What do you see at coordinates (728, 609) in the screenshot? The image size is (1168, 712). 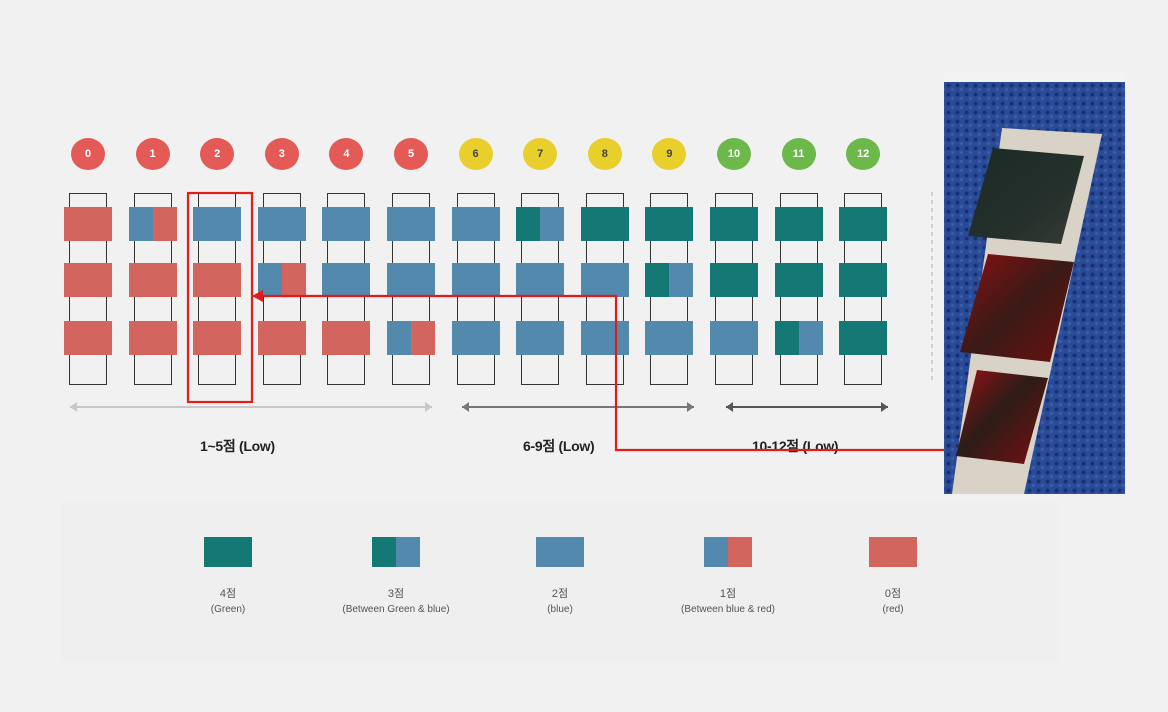 I see `legend-desc-3: (Between blue & red)` at bounding box center [728, 609].